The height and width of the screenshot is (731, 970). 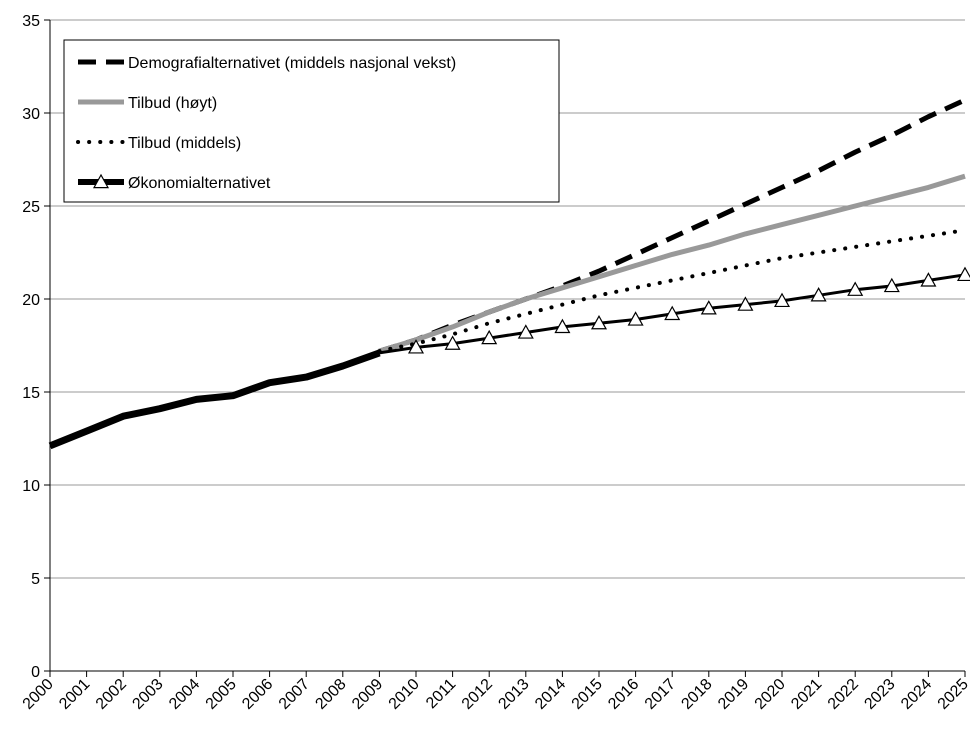 What do you see at coordinates (477, 694) in the screenshot?
I see `x-tick-label: 2012` at bounding box center [477, 694].